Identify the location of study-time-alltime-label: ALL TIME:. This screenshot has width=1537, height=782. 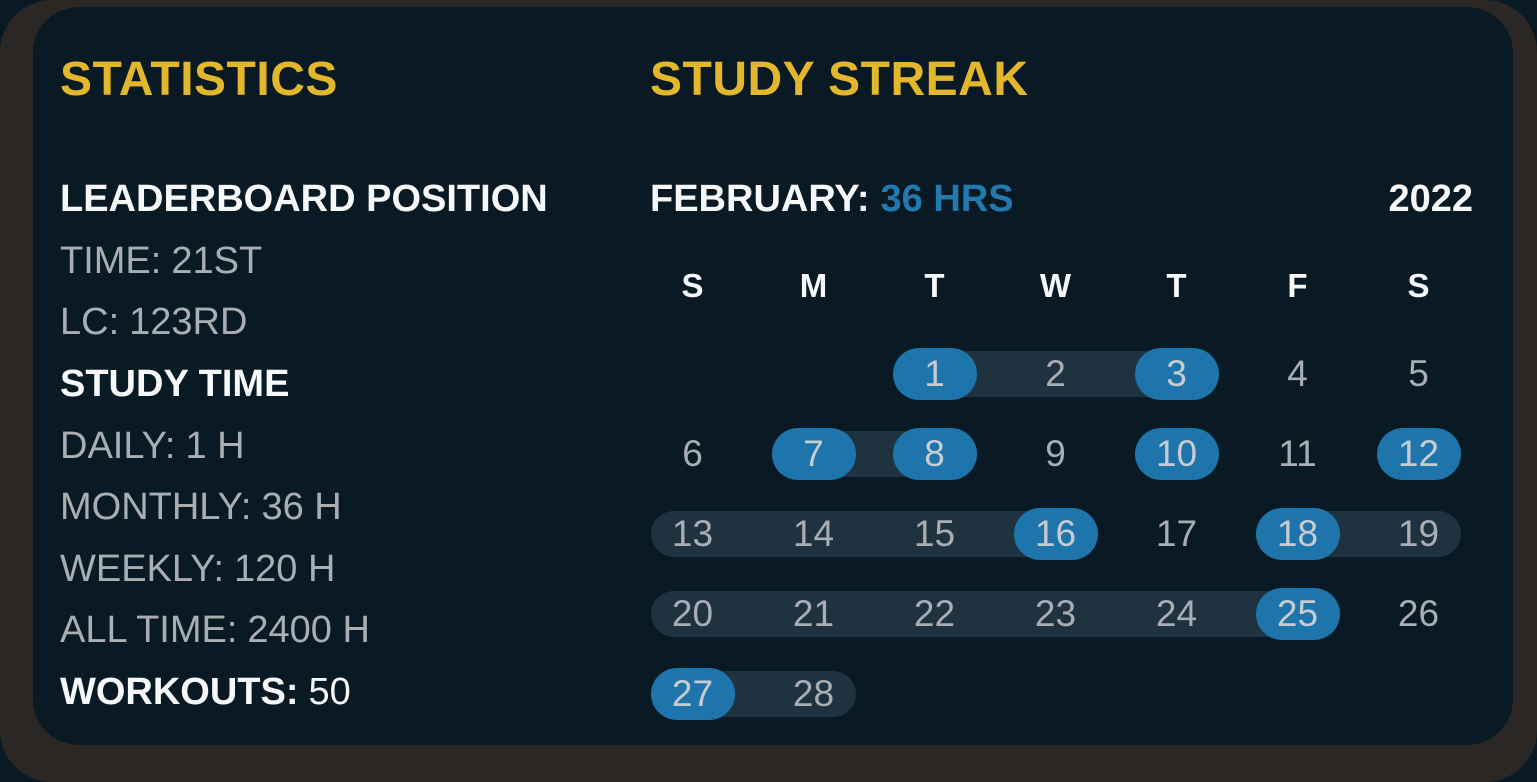
(149, 630).